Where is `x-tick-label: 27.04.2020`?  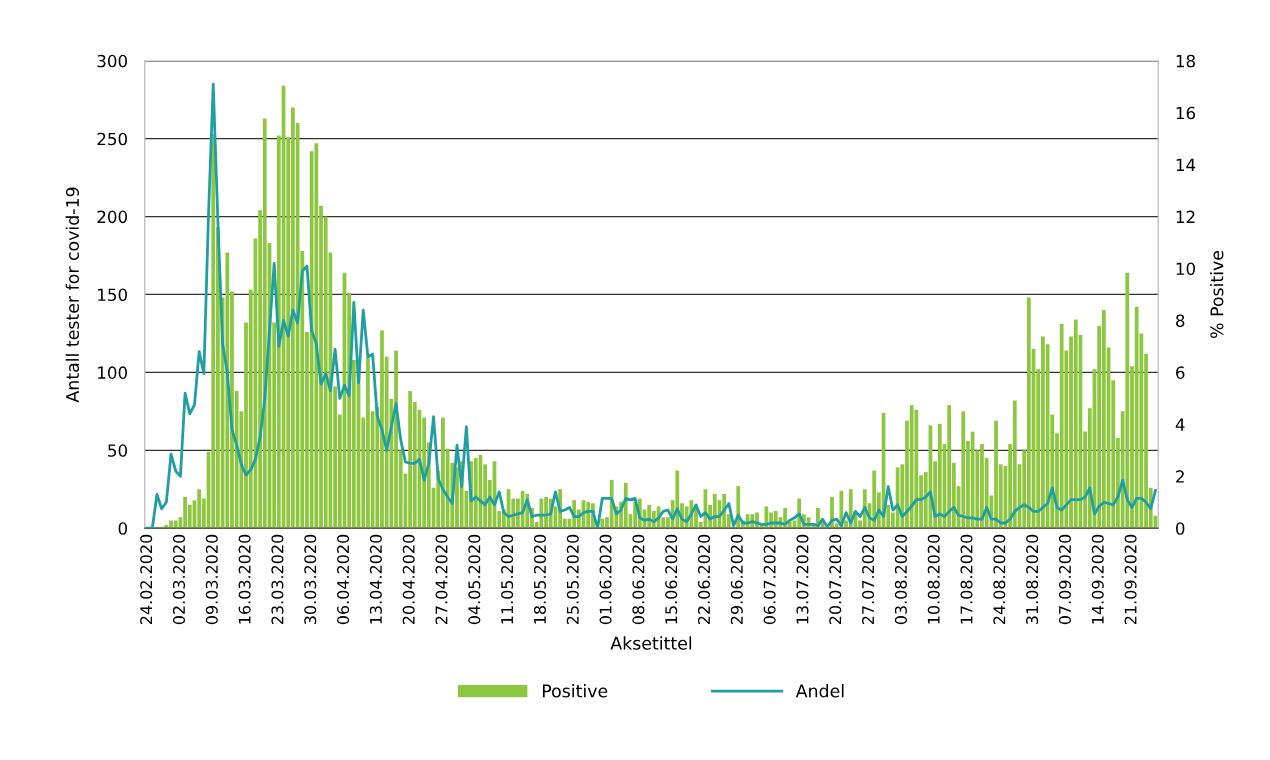
x-tick-label: 27.04.2020 is located at coordinates (441, 579).